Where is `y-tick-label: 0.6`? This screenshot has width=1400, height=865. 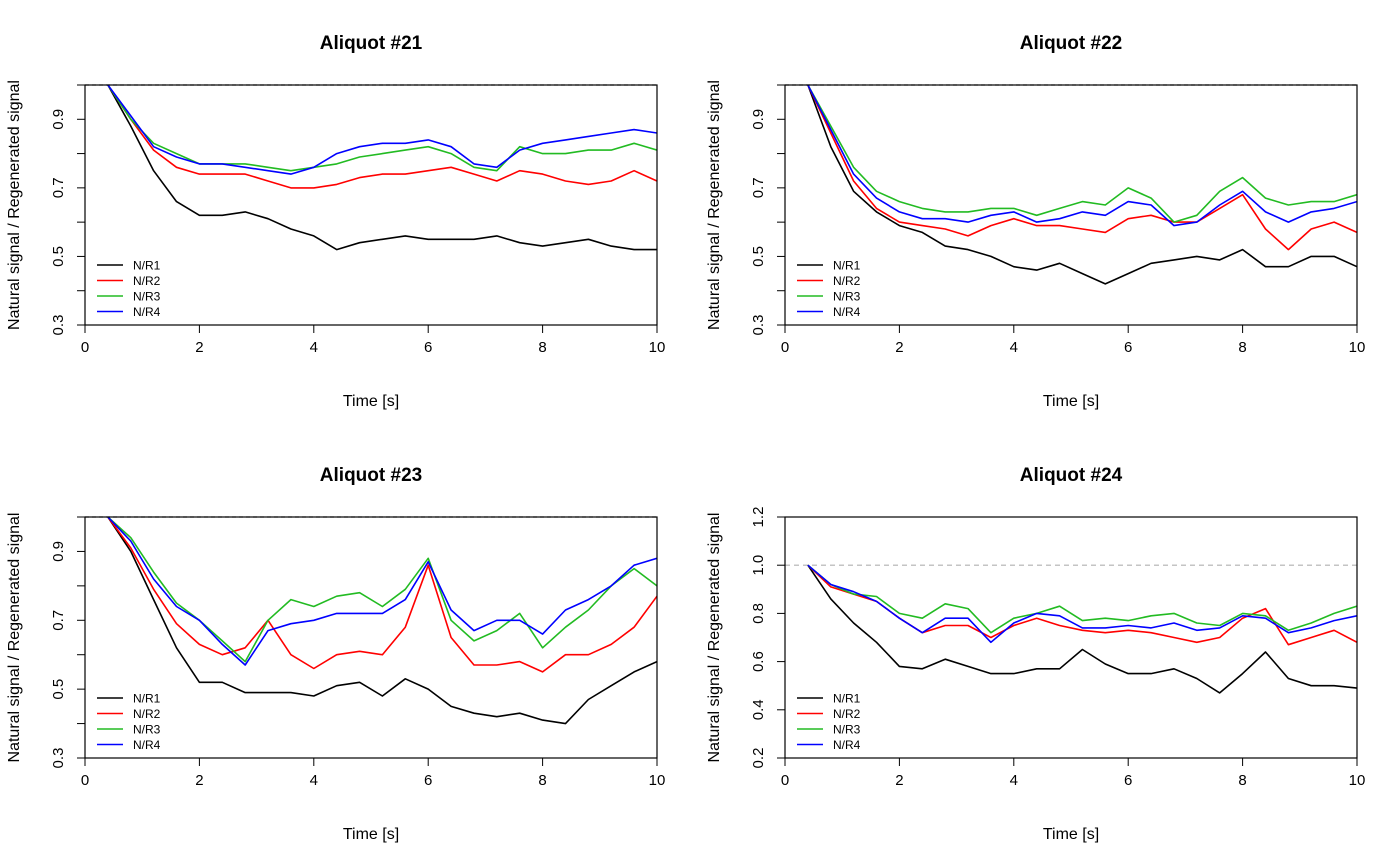
y-tick-label: 0.6 is located at coordinates (758, 661).